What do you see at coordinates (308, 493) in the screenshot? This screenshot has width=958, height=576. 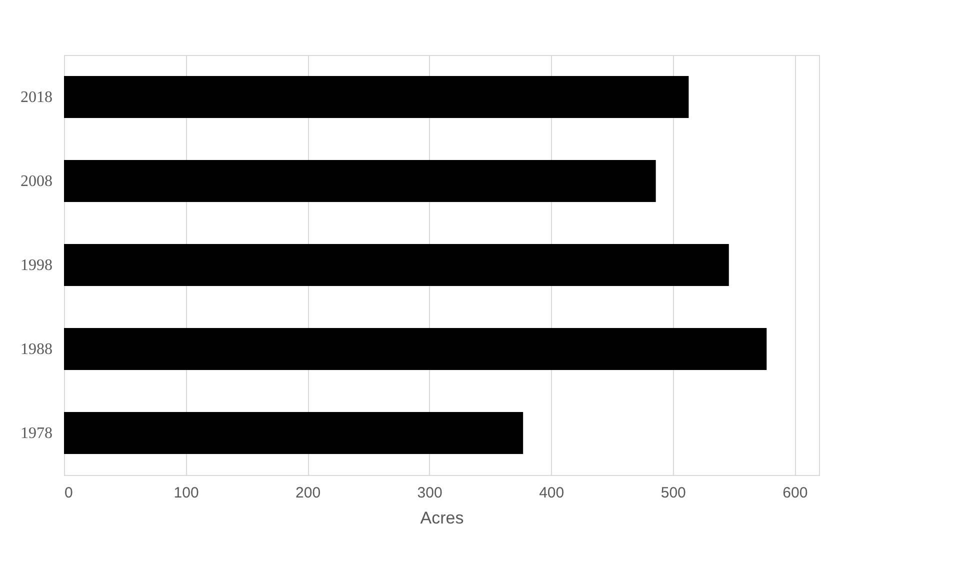 I see `x-tick-label: 200` at bounding box center [308, 493].